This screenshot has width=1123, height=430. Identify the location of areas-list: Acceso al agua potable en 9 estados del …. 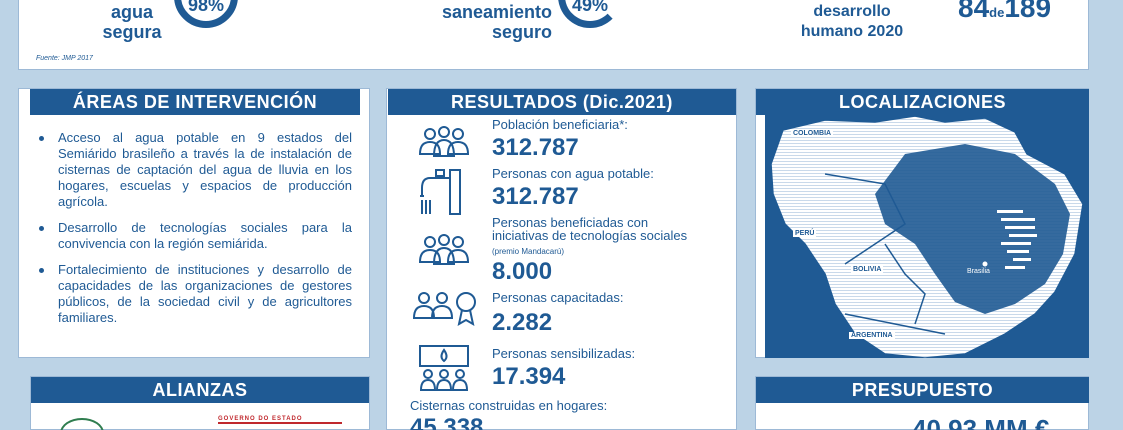
(194, 233).